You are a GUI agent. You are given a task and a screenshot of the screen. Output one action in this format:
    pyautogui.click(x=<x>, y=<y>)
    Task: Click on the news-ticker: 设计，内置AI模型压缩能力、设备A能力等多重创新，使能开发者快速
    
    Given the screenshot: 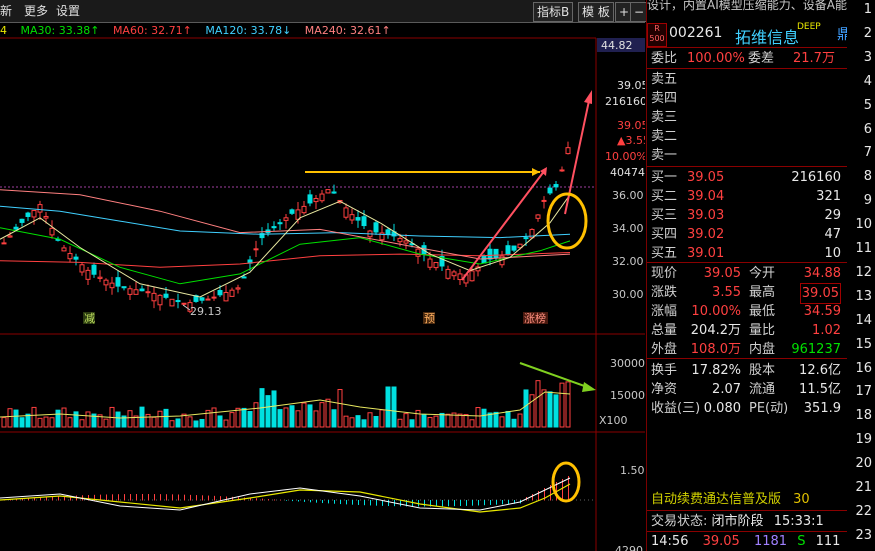 What is the action you would take?
    pyautogui.click(x=761, y=6)
    